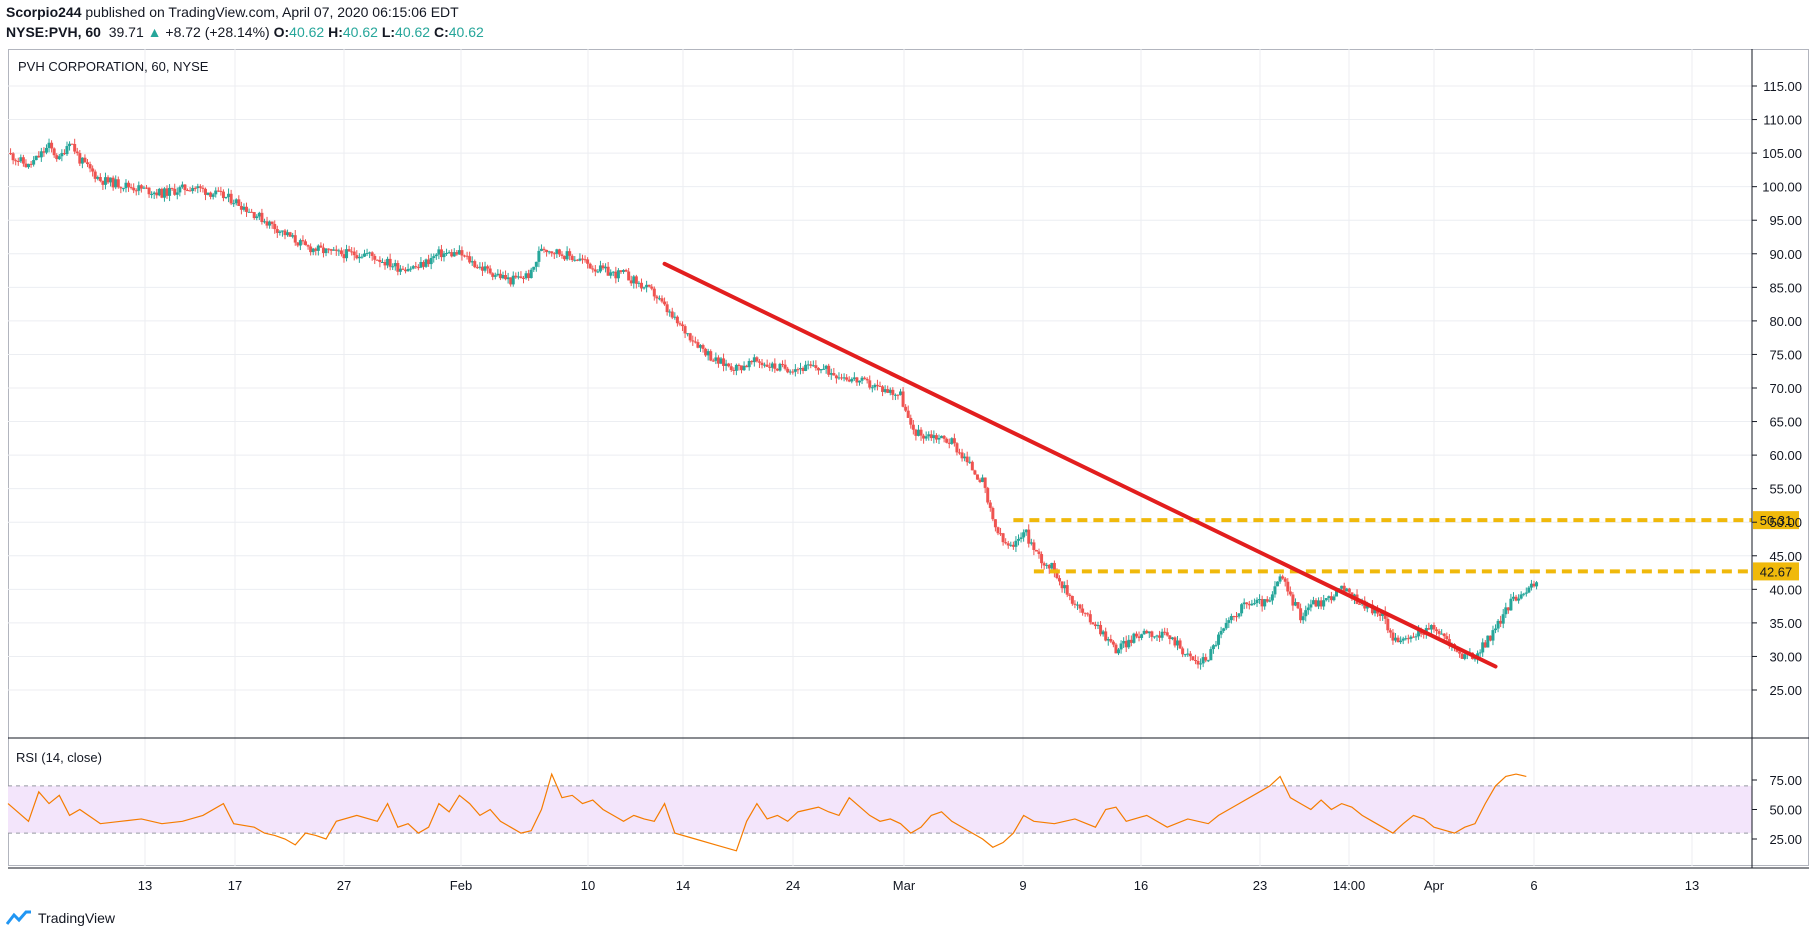 The image size is (1816, 940). Describe the element at coordinates (1349, 885) in the screenshot. I see `time-tick-label: 14:00` at that location.